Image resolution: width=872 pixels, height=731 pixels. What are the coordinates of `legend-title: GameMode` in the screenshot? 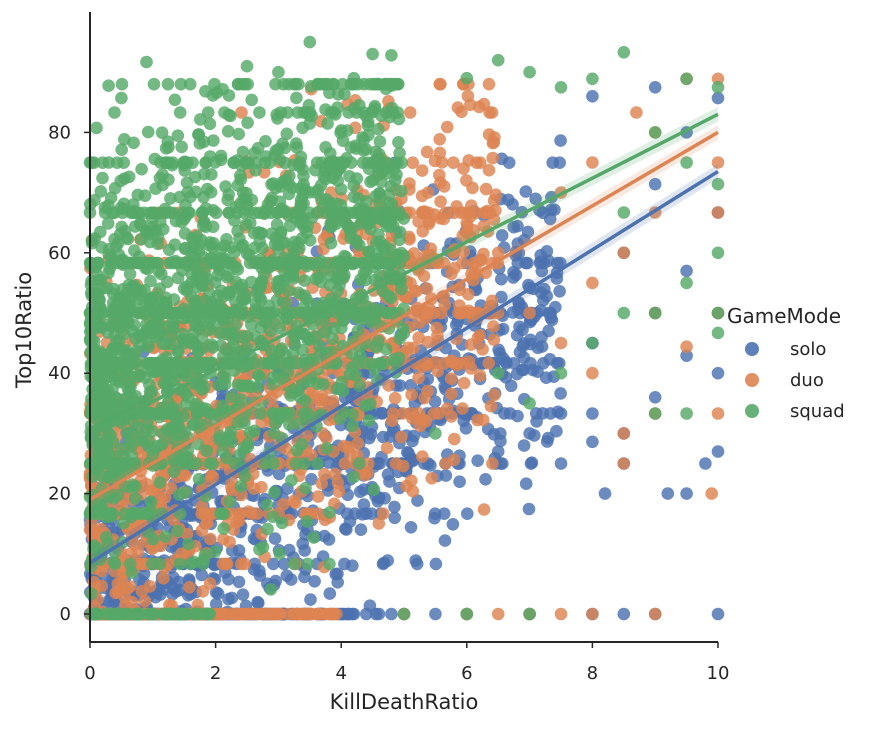 It's located at (784, 316).